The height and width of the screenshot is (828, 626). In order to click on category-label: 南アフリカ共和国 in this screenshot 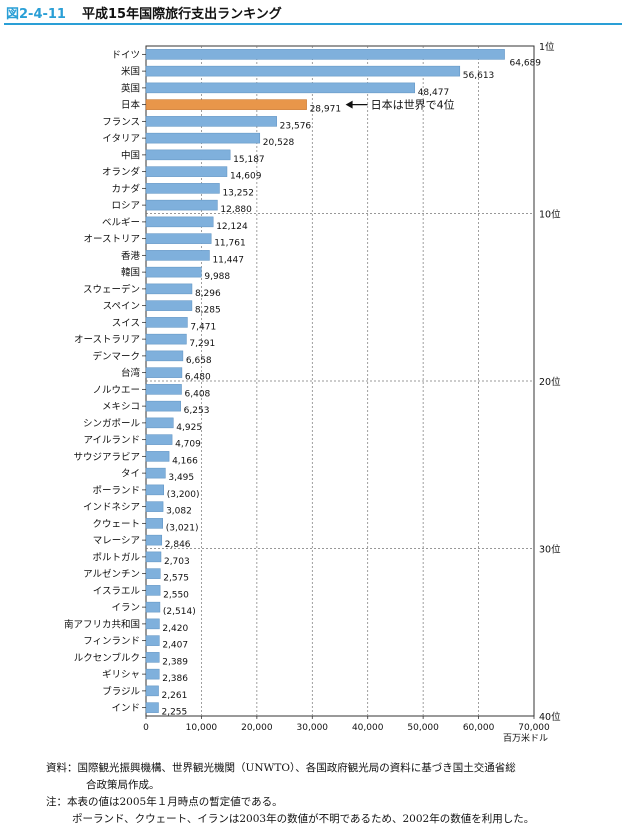, I will do `click(102, 624)`.